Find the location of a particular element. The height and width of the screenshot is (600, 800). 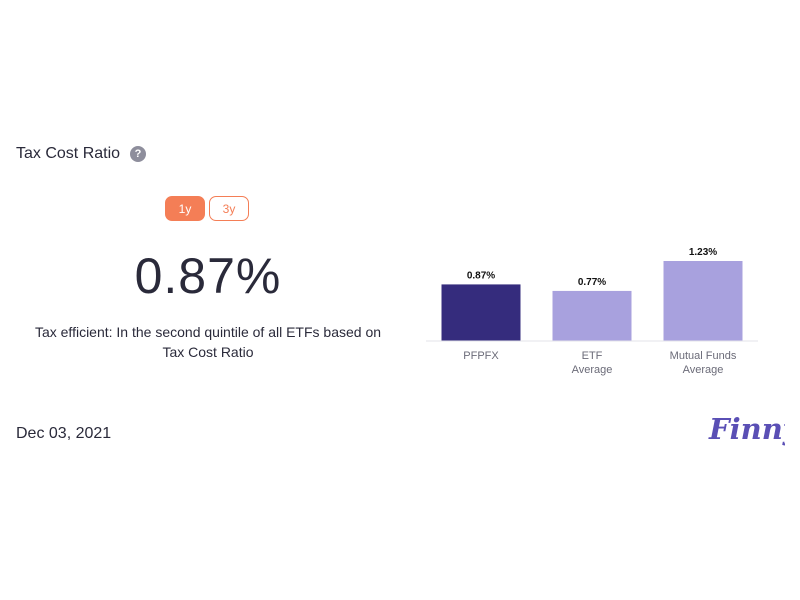

finny-logo-text: Finny is located at coordinates (746, 429).